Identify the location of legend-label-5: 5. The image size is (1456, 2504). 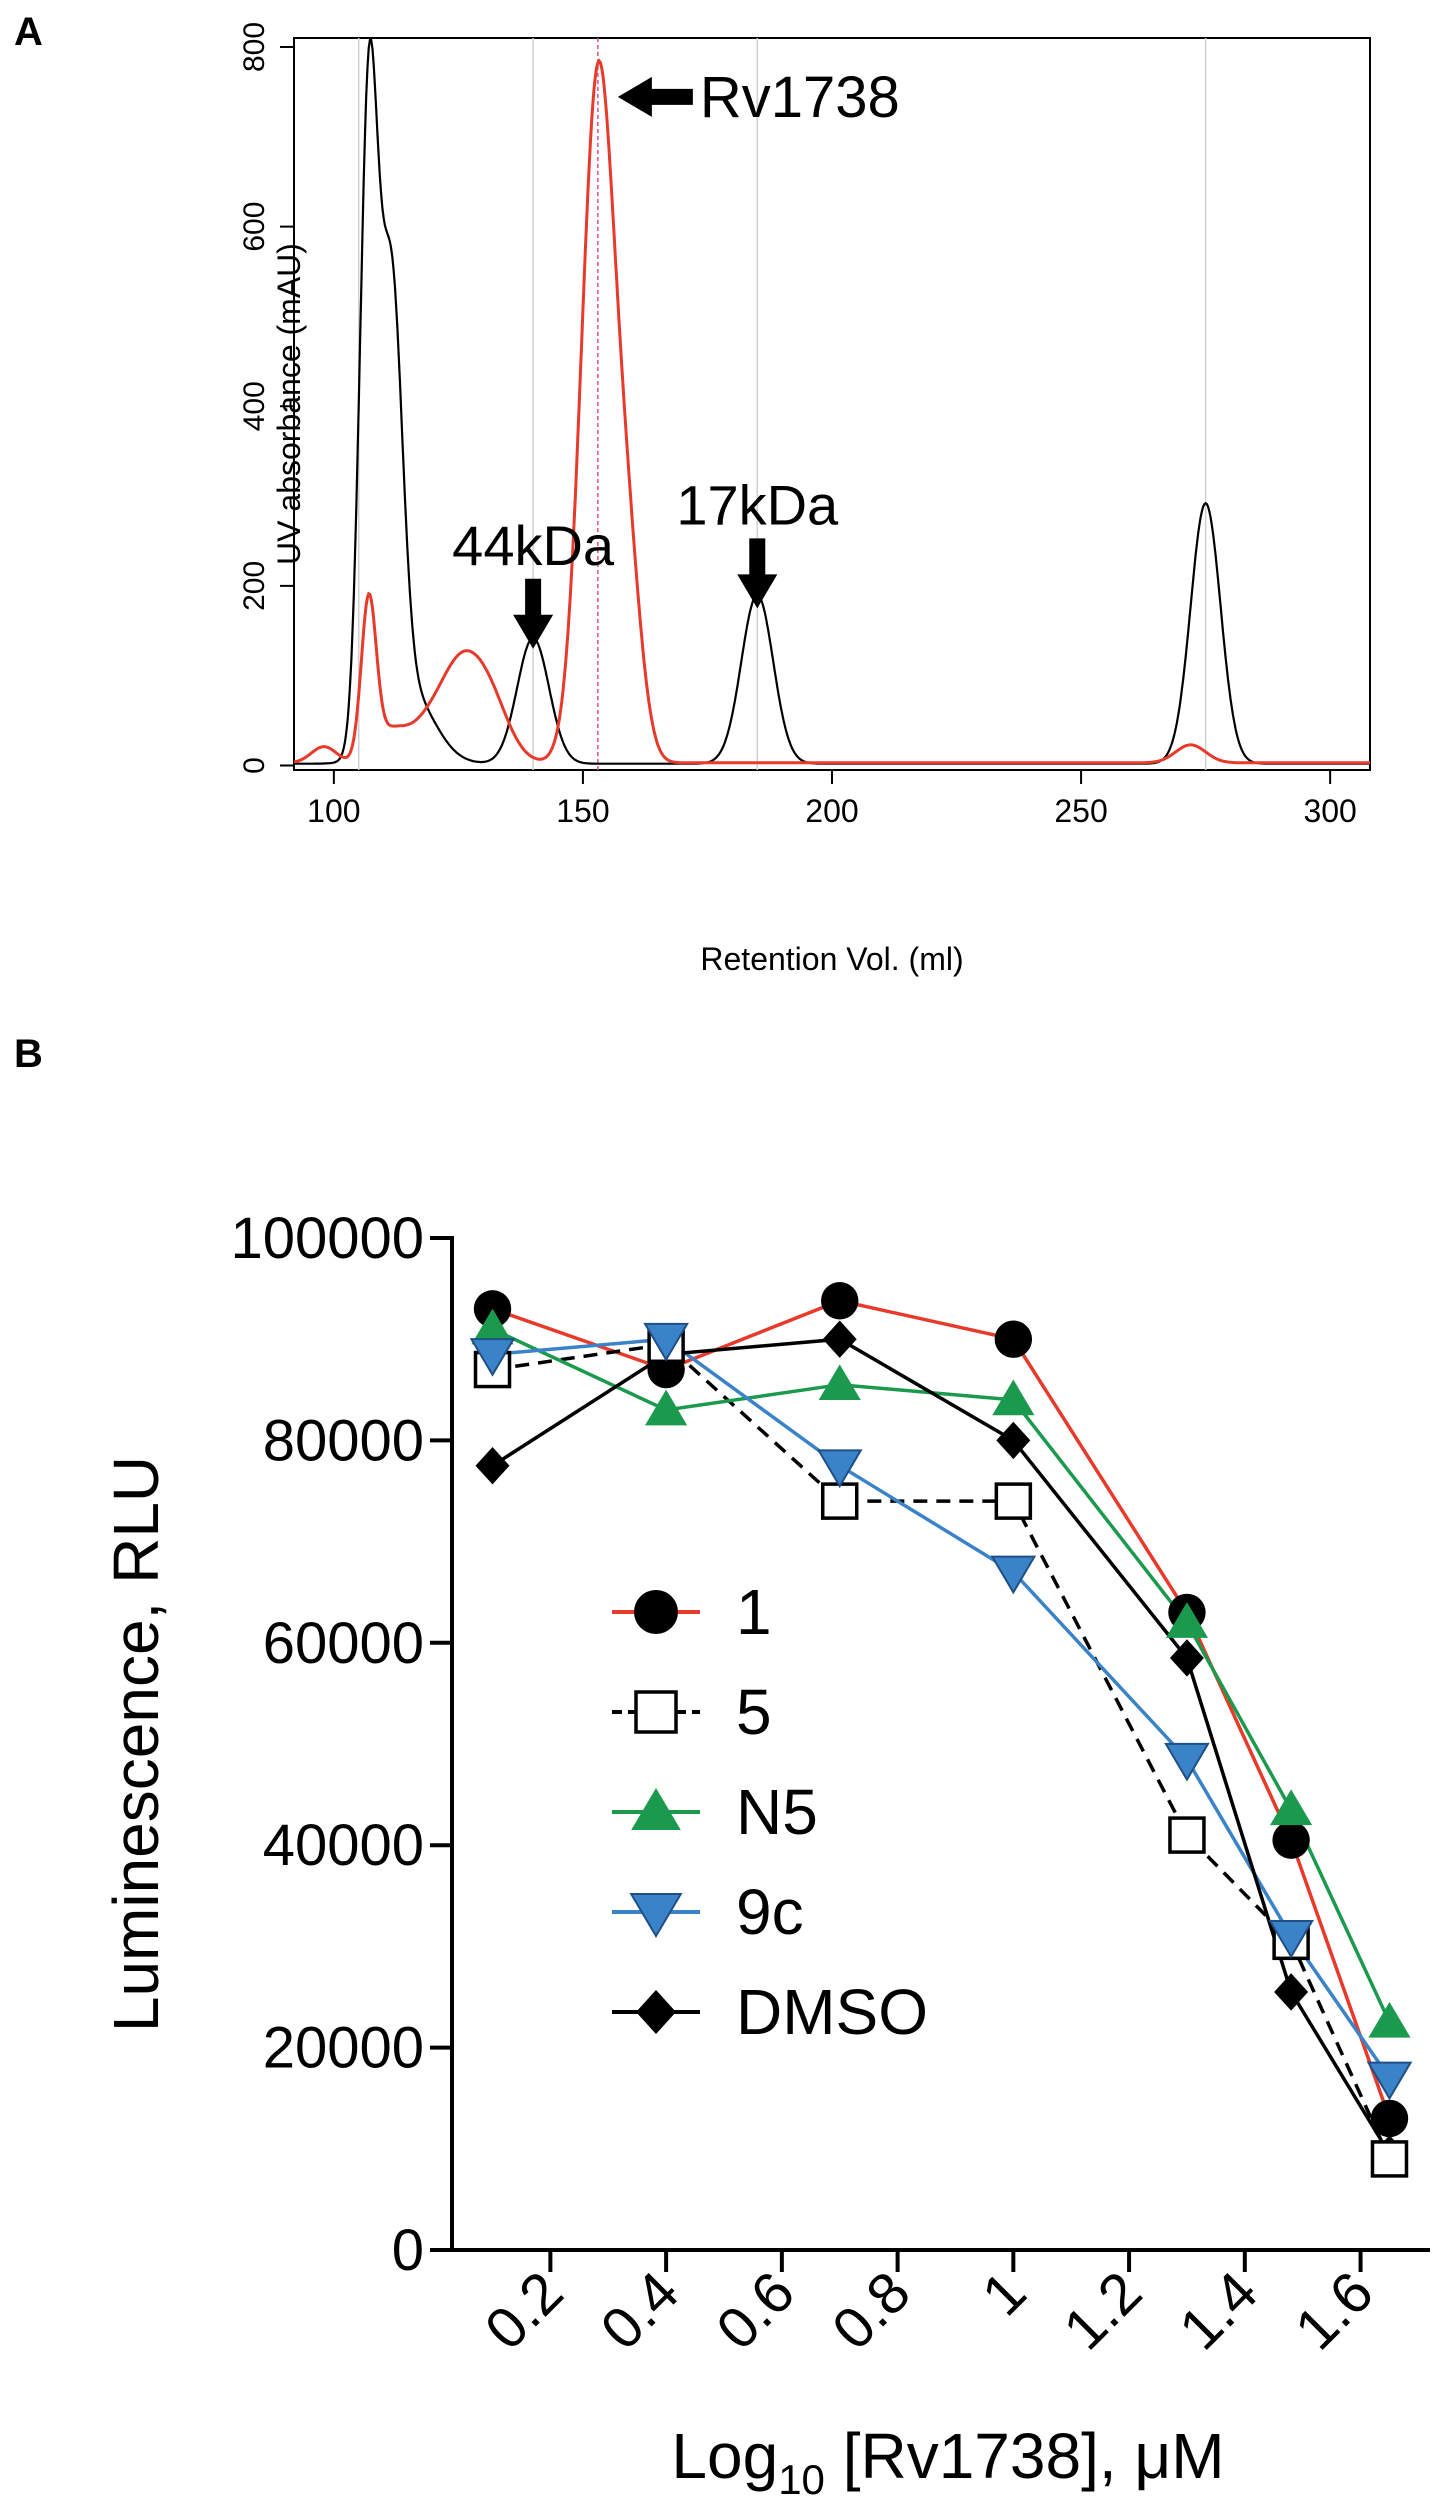
(754, 1712).